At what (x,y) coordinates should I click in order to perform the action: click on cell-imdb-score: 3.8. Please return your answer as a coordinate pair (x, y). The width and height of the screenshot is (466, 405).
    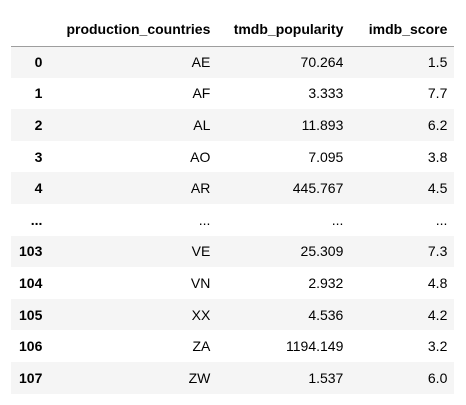
    Looking at the image, I should click on (437, 156).